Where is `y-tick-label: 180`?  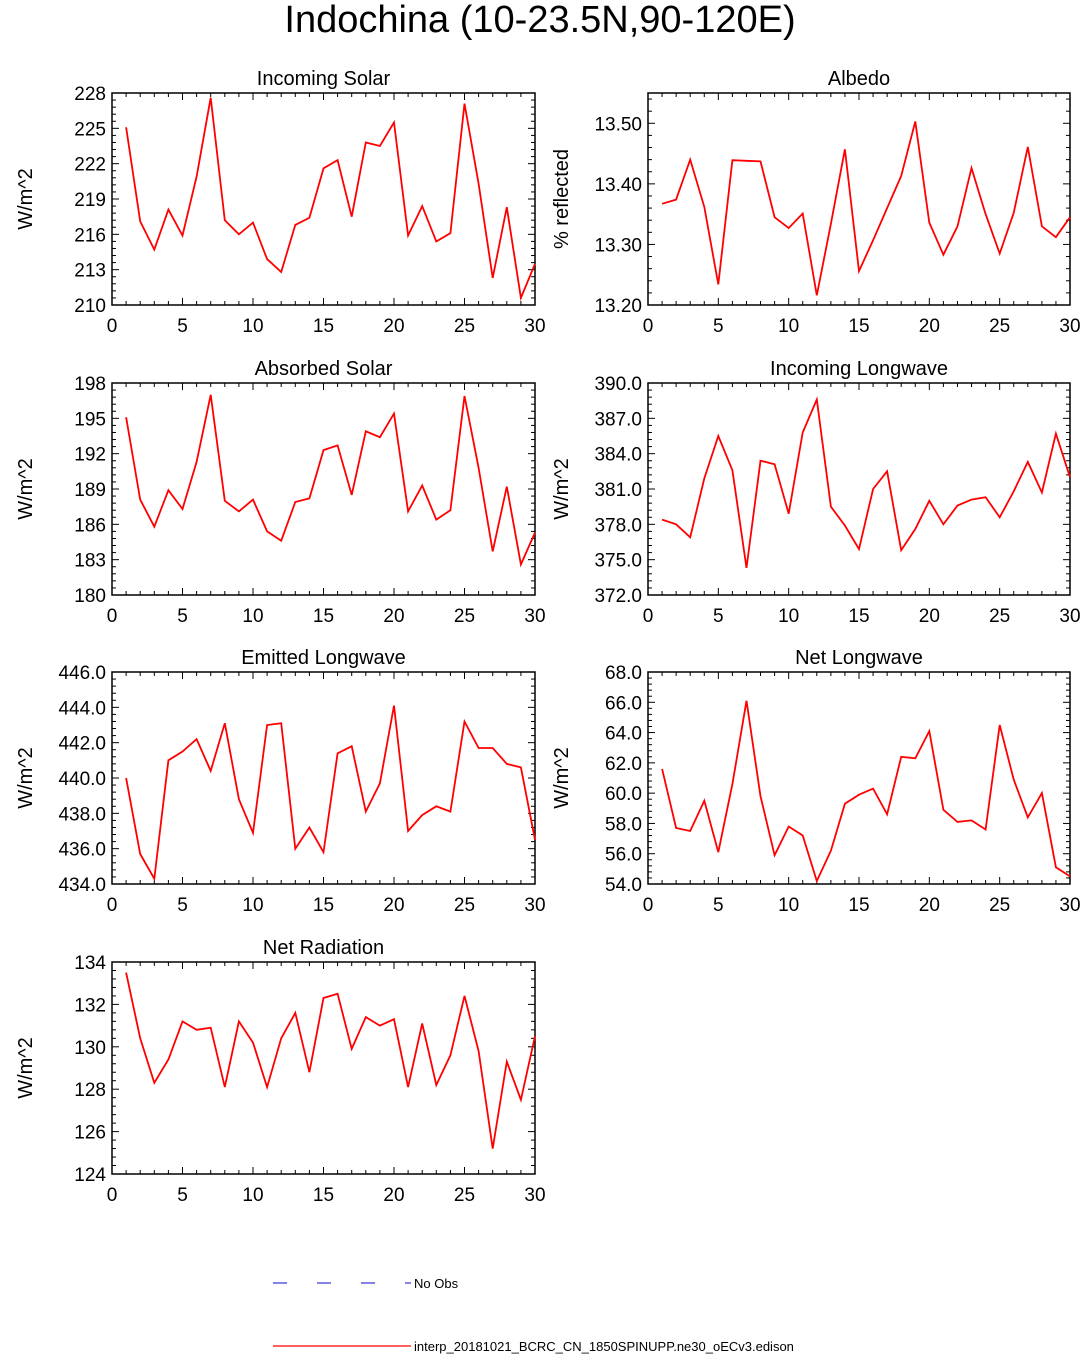
y-tick-label: 180 is located at coordinates (90, 596).